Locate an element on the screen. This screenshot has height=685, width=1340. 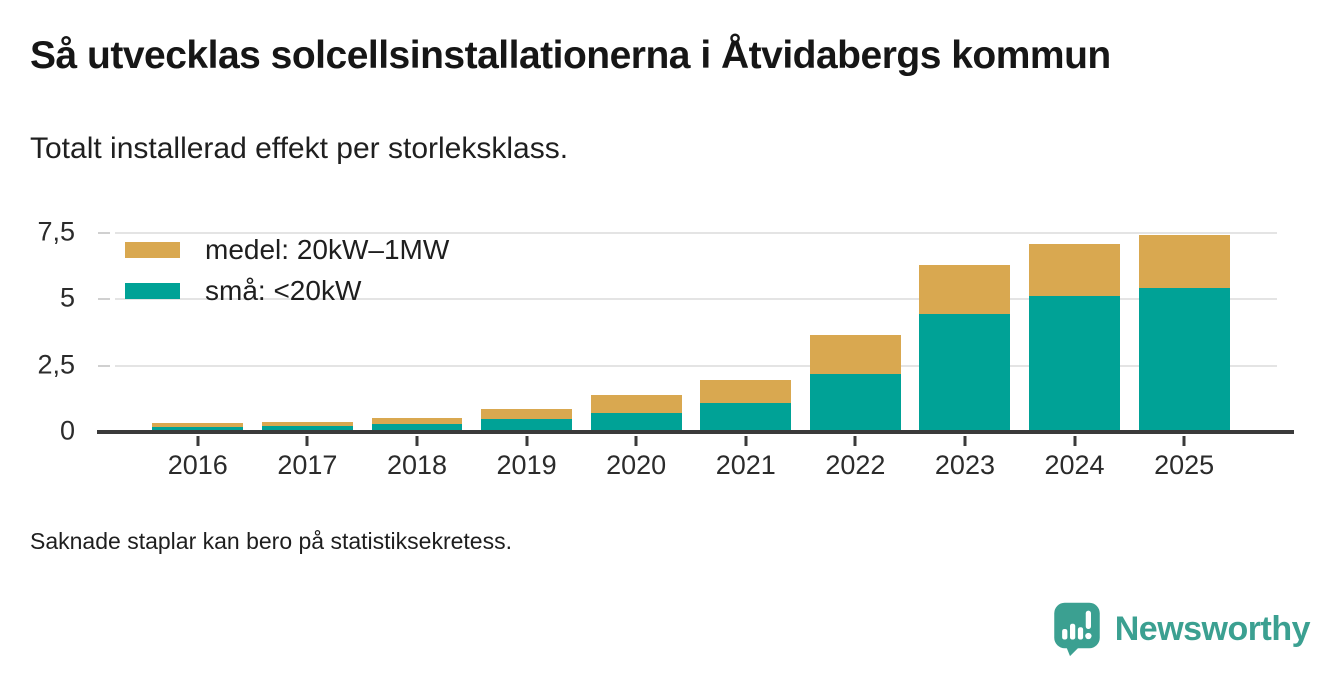
newsworthy-logo-icon is located at coordinates (1076, 629).